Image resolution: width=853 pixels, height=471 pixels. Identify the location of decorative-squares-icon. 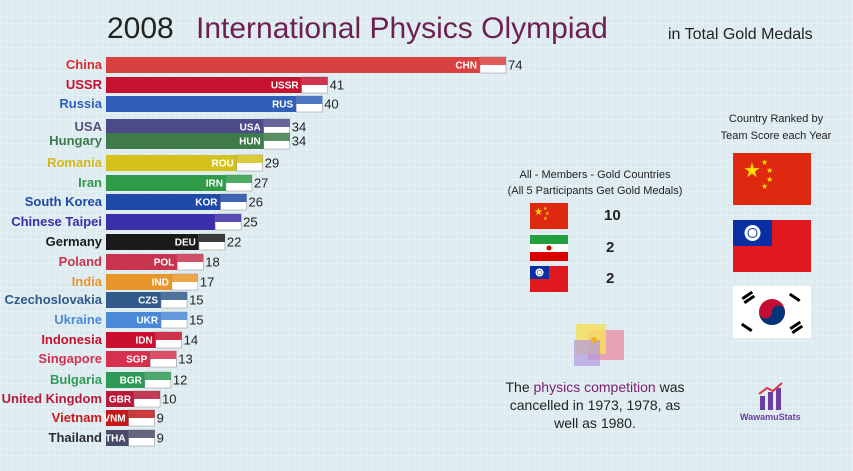
(599, 345).